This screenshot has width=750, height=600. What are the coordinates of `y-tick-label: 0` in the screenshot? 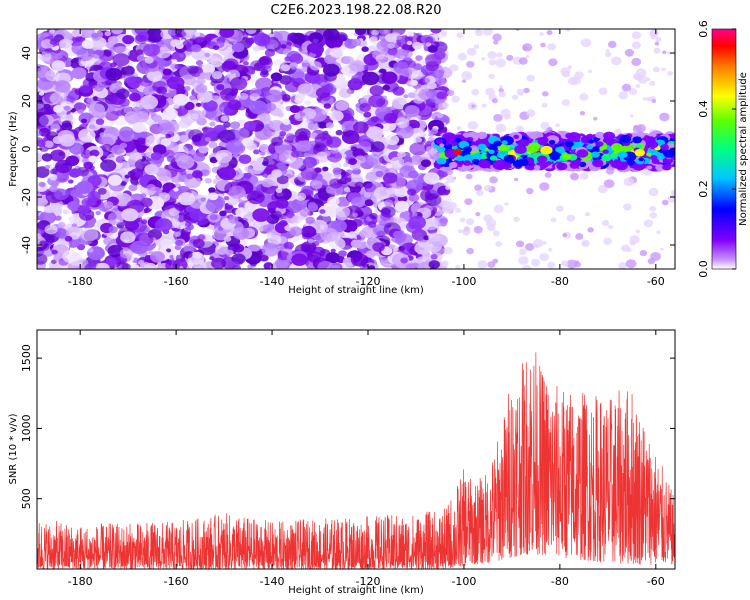 It's located at (26, 149).